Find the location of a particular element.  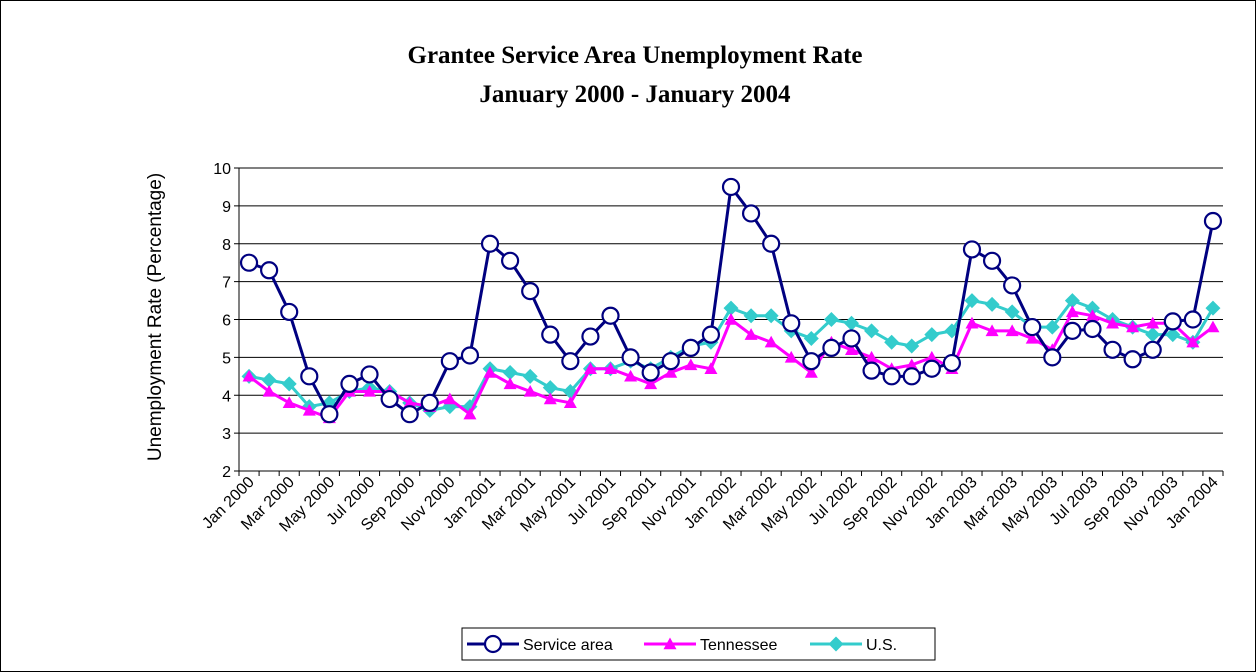

y-tick-label: 6 is located at coordinates (226, 321).